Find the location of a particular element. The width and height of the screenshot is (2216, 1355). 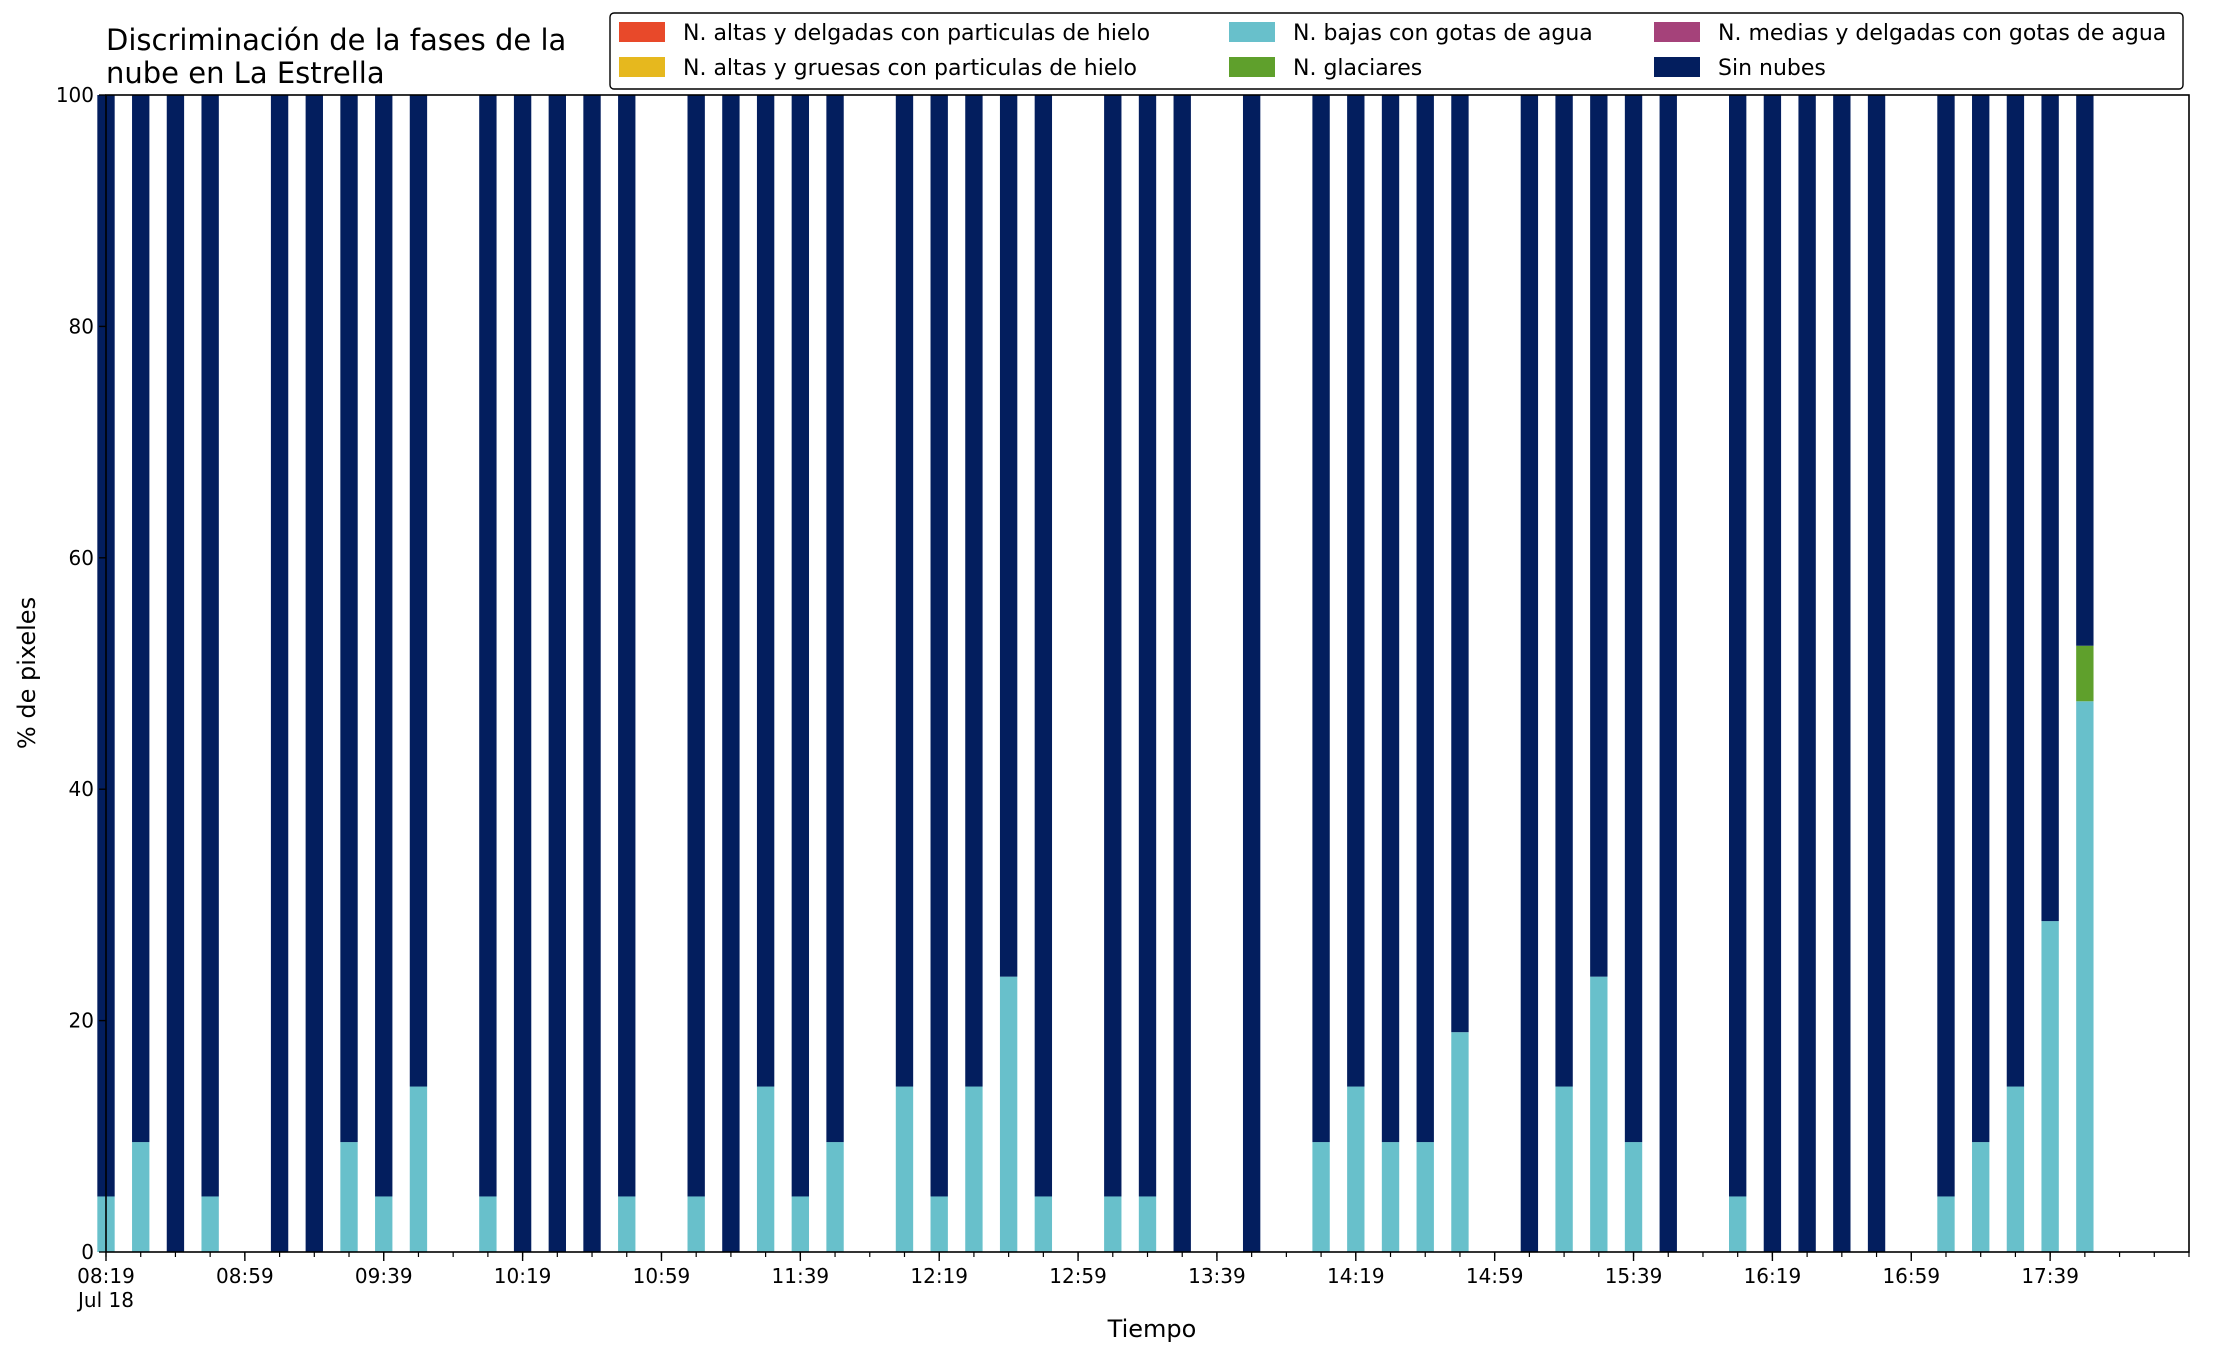

bar-segment-1249-s5 is located at coordinates (1043, 646).